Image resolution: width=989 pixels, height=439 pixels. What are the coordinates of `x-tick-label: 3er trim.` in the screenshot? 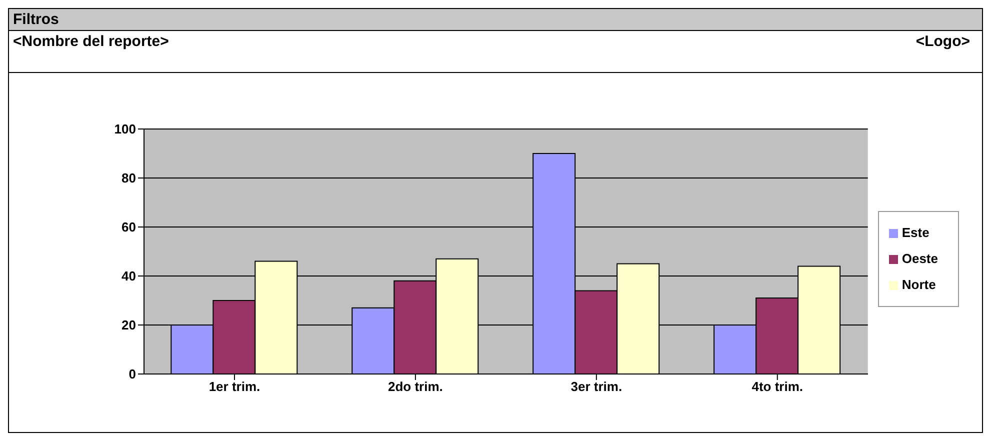 It's located at (596, 386).